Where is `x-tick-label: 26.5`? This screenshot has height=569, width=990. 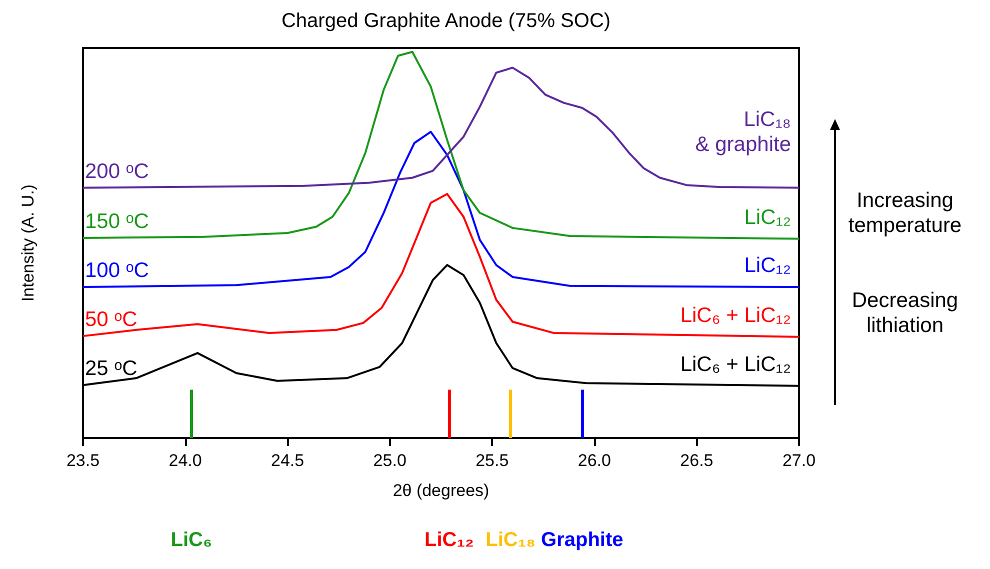 x-tick-label: 26.5 is located at coordinates (697, 460).